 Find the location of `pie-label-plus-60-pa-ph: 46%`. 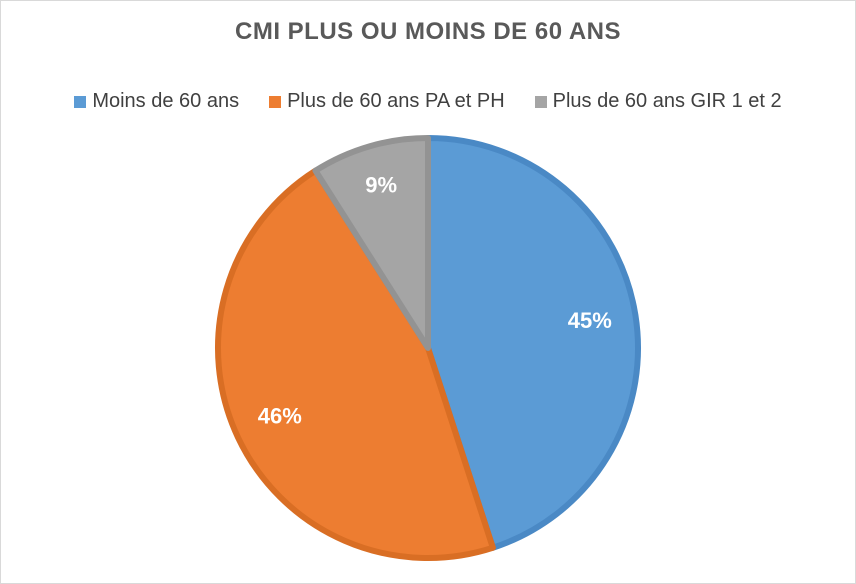

pie-label-plus-60-pa-ph: 46% is located at coordinates (280, 416).